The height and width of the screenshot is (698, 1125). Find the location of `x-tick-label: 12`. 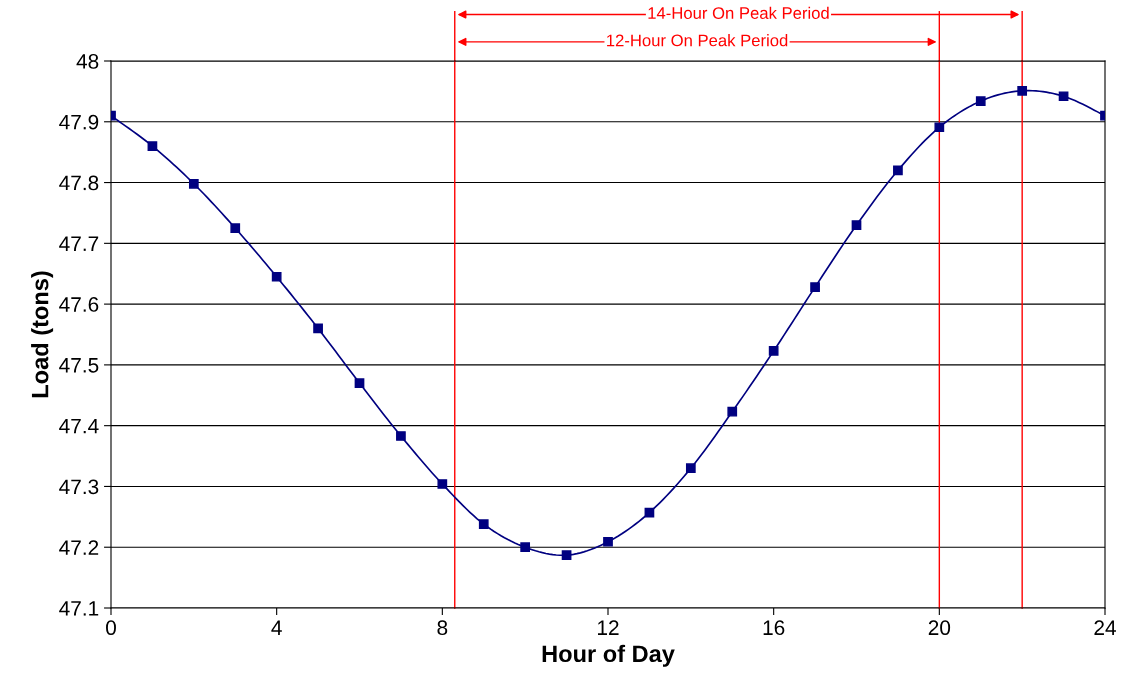

x-tick-label: 12 is located at coordinates (608, 627).